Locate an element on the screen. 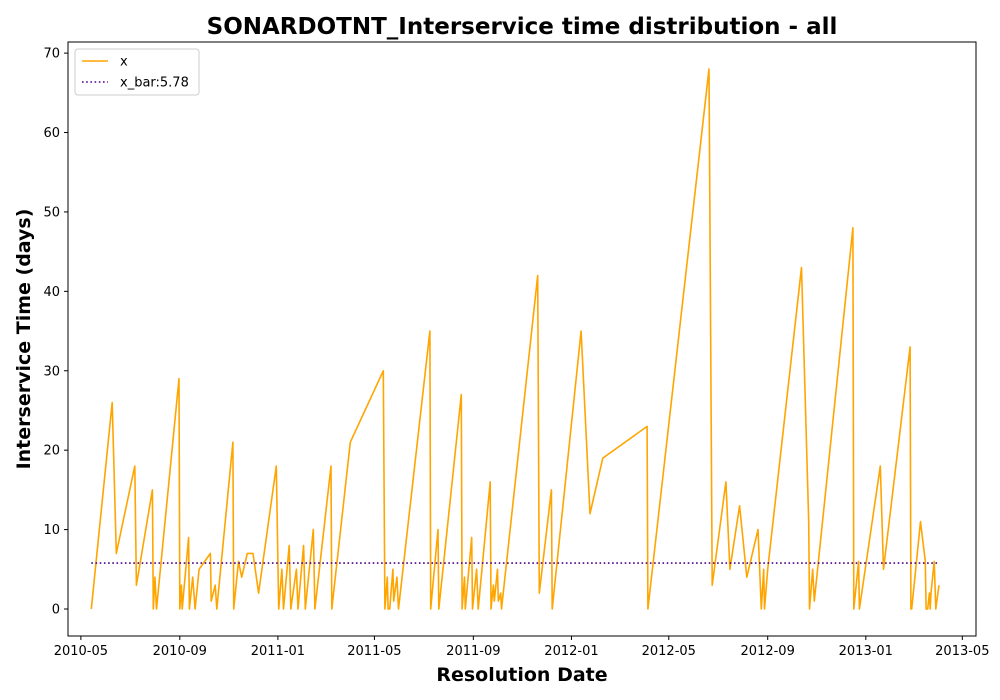  x-tick-label: 2011-09 is located at coordinates (473, 651).